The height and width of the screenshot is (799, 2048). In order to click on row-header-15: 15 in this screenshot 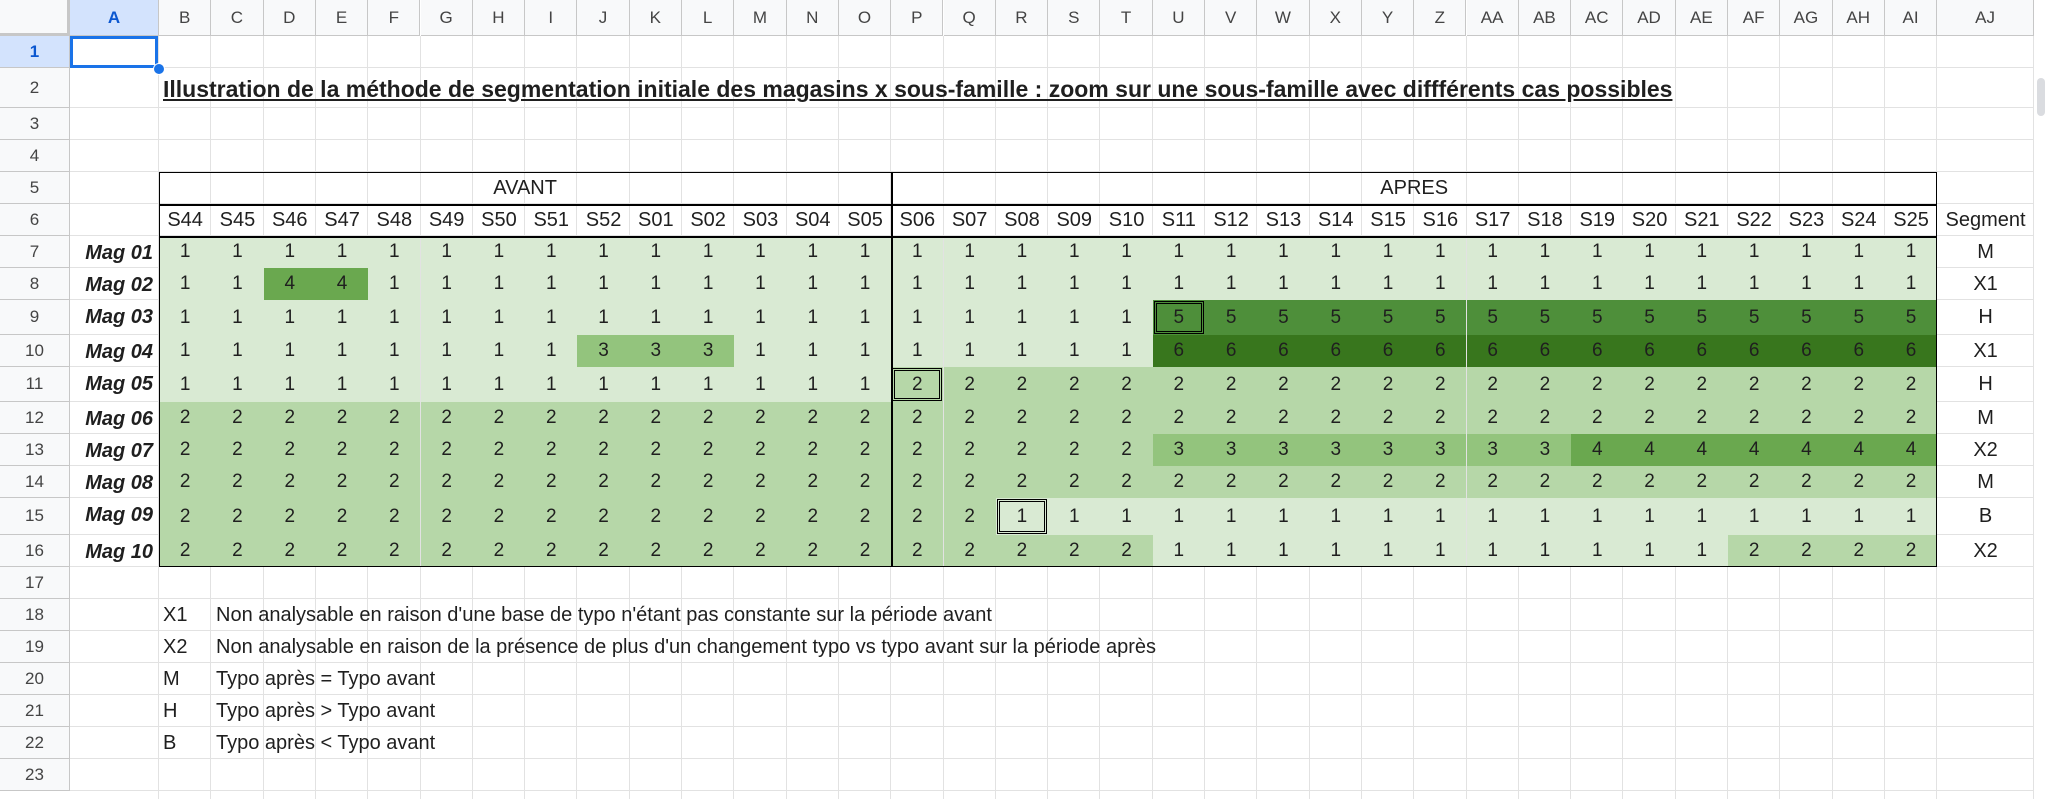, I will do `click(35, 516)`.